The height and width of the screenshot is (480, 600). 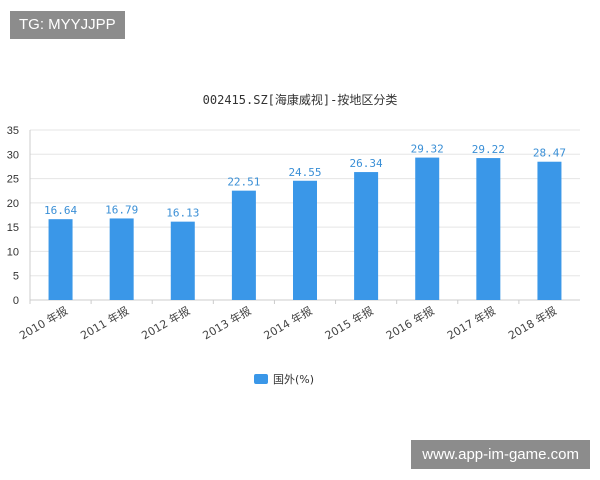 What do you see at coordinates (293, 379) in the screenshot?
I see `legend-label: 国外(%)` at bounding box center [293, 379].